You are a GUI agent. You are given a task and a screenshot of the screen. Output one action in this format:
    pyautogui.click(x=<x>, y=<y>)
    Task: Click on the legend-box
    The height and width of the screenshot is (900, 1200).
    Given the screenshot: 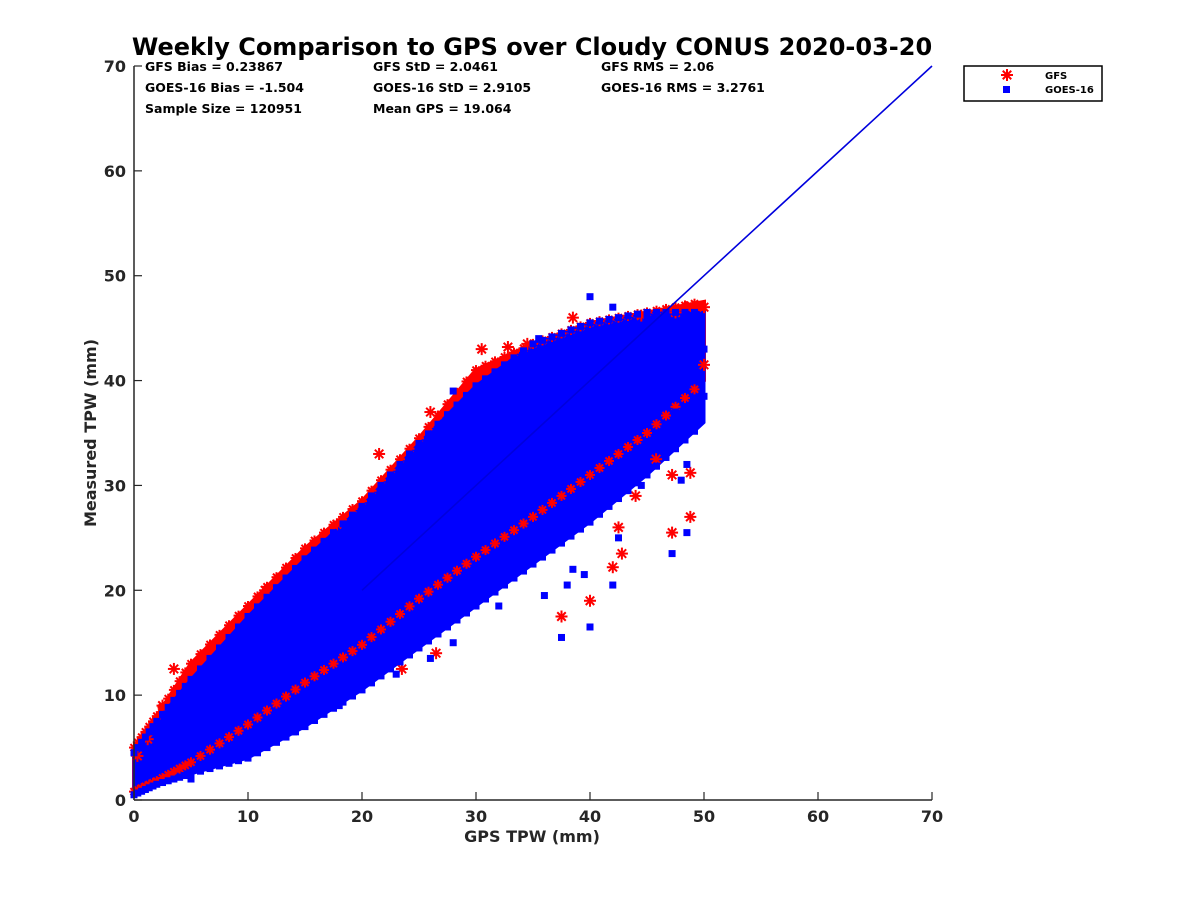 What is the action you would take?
    pyautogui.click(x=1033, y=83)
    